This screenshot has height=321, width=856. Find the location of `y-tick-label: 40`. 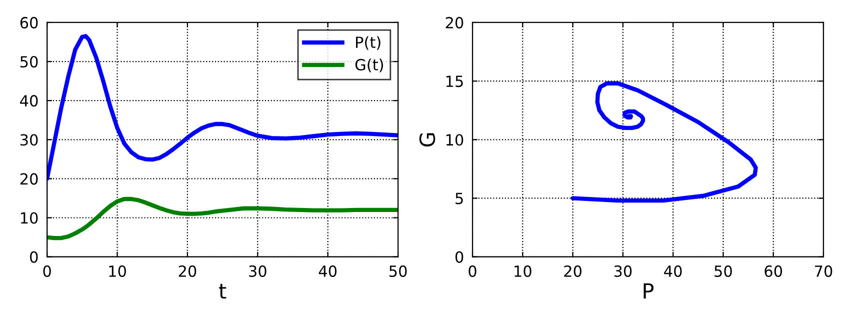

y-tick-label: 40 is located at coordinates (29, 101).